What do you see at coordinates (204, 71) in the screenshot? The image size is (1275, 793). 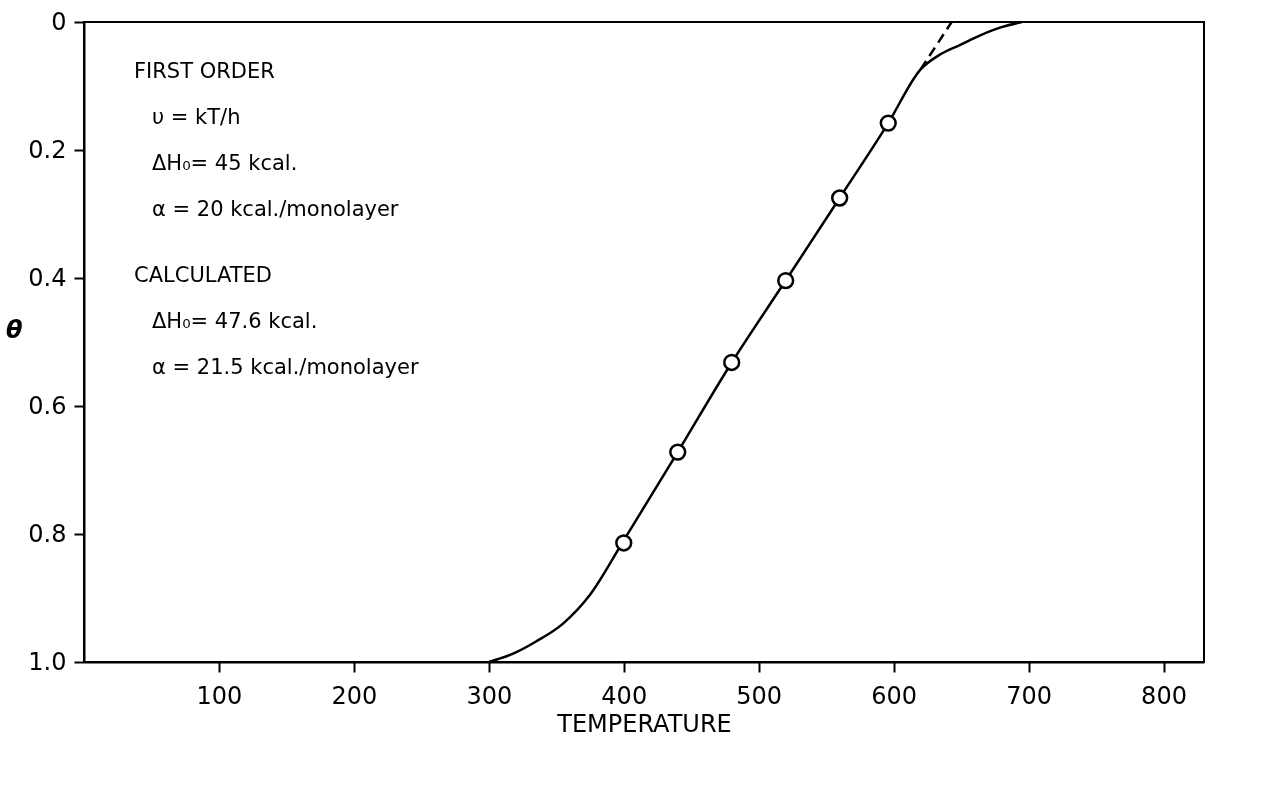 I see `annotation: FIRST ORDER` at bounding box center [204, 71].